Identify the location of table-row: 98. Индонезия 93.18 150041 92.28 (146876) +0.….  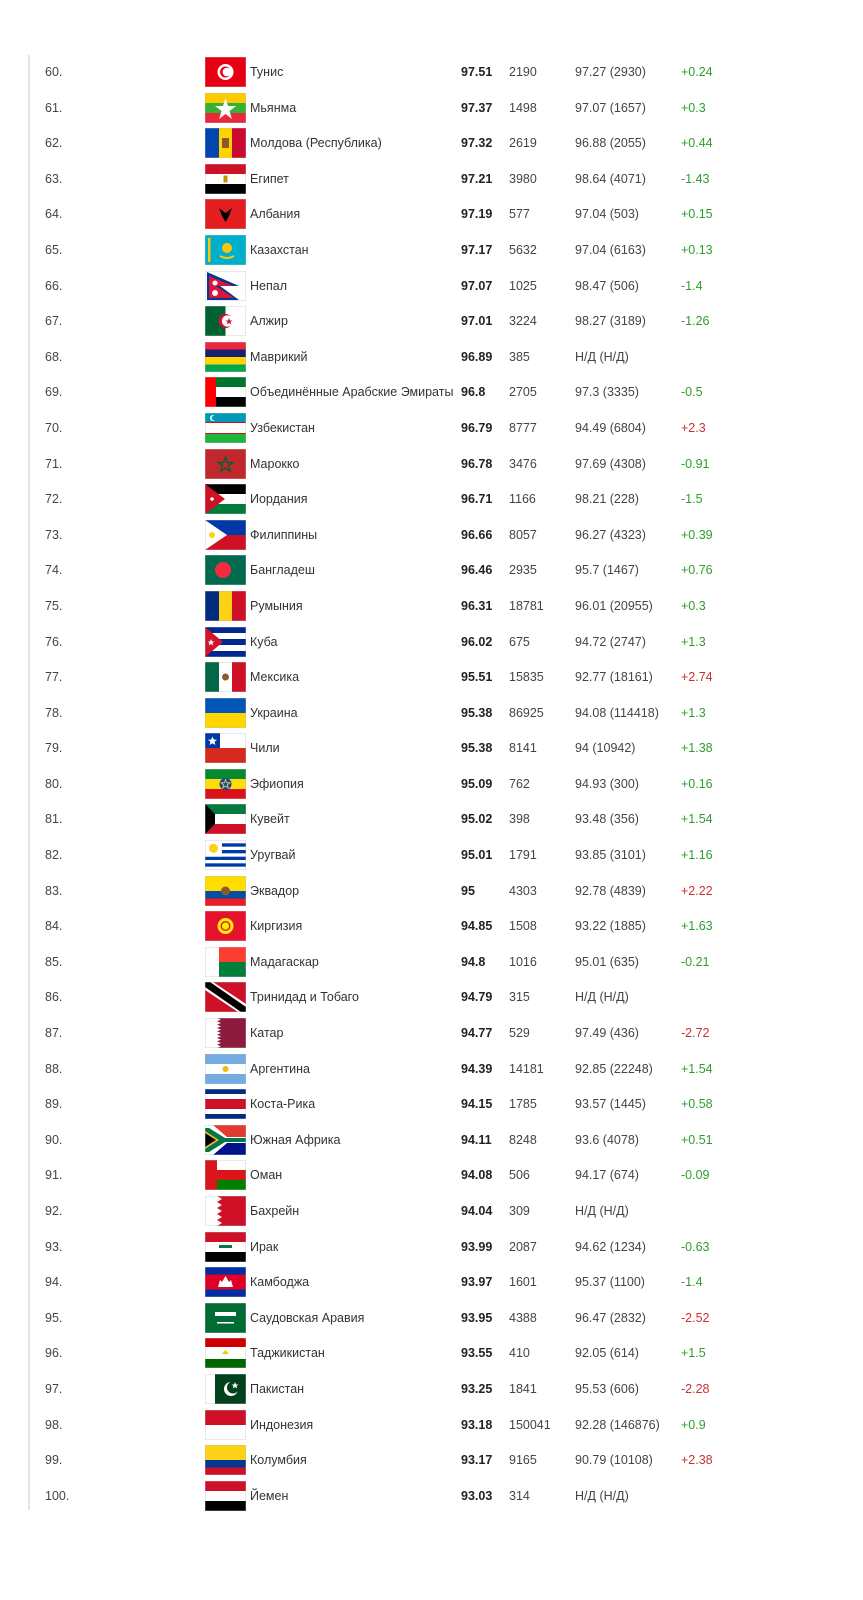
(431, 1426).